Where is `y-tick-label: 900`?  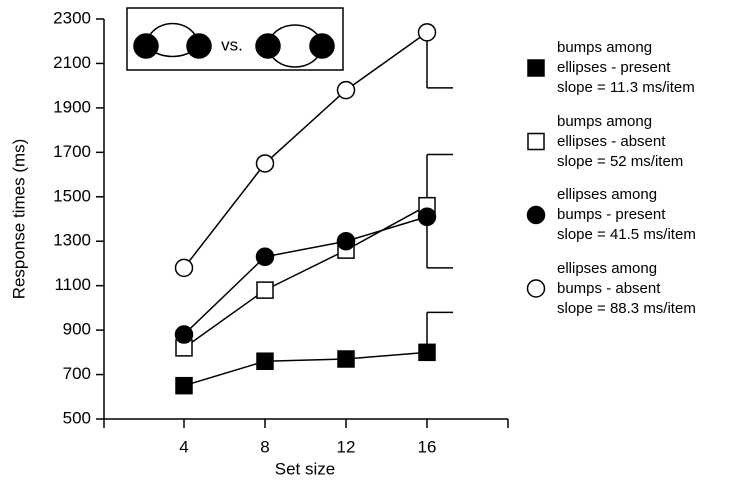 y-tick-label: 900 is located at coordinates (77, 329).